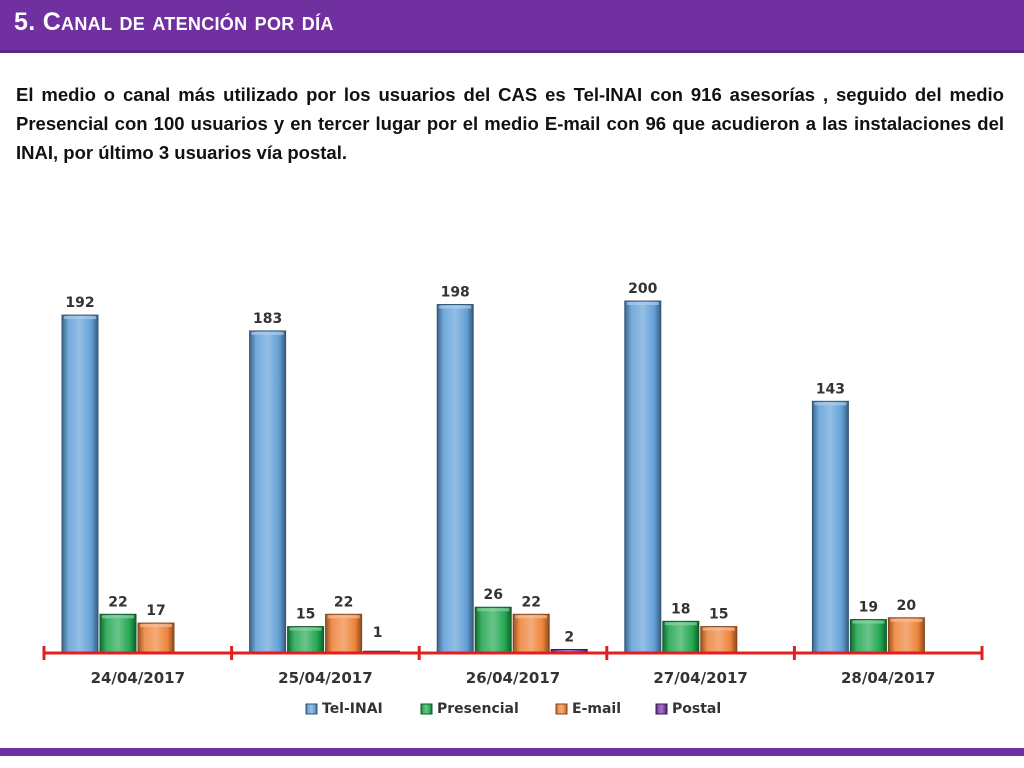  What do you see at coordinates (718, 615) in the screenshot?
I see `data-label-e-mail-4: 15` at bounding box center [718, 615].